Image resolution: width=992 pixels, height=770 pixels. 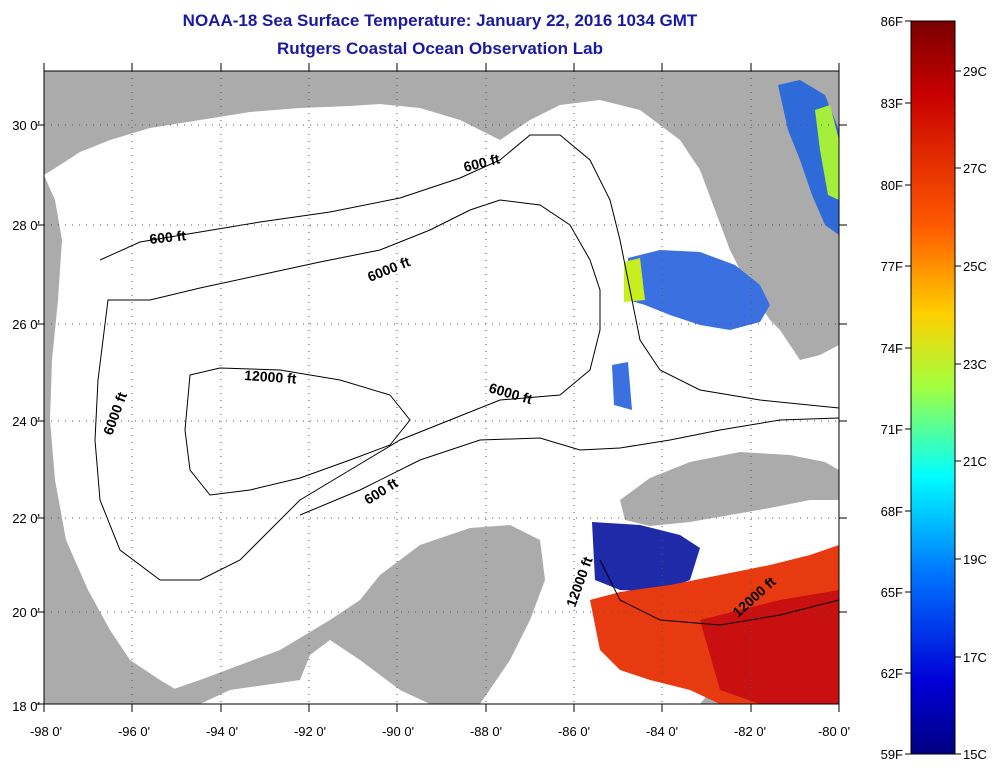 What do you see at coordinates (634, 280) in the screenshot?
I see `sst-shelf-warm` at bounding box center [634, 280].